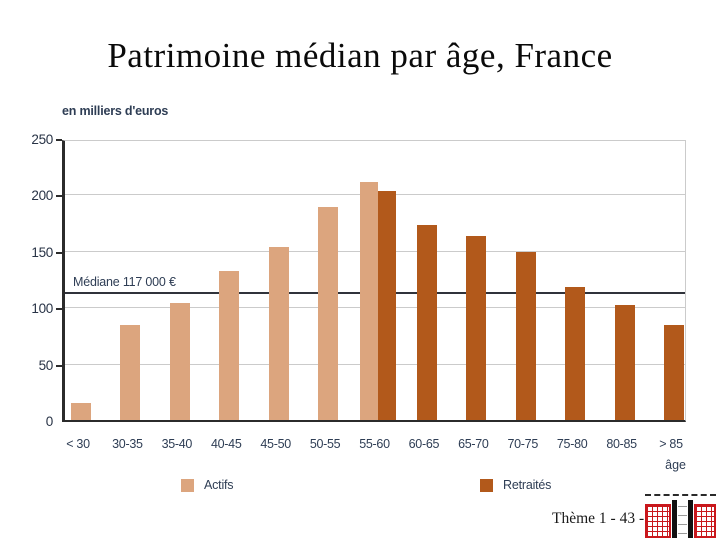  What do you see at coordinates (621, 444) in the screenshot?
I see `xtick-label-80-85: 80-85` at bounding box center [621, 444].